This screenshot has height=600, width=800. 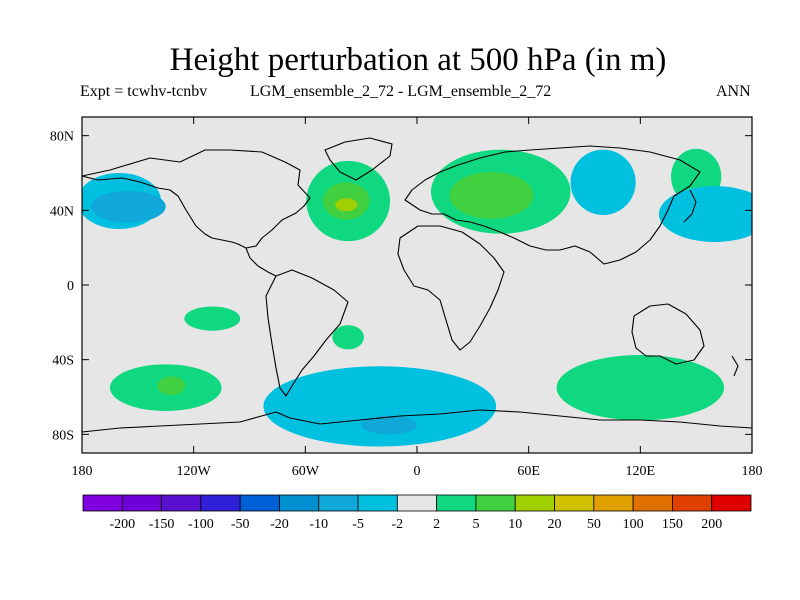 I want to click on colorbar-label: -50, so click(x=240, y=524).